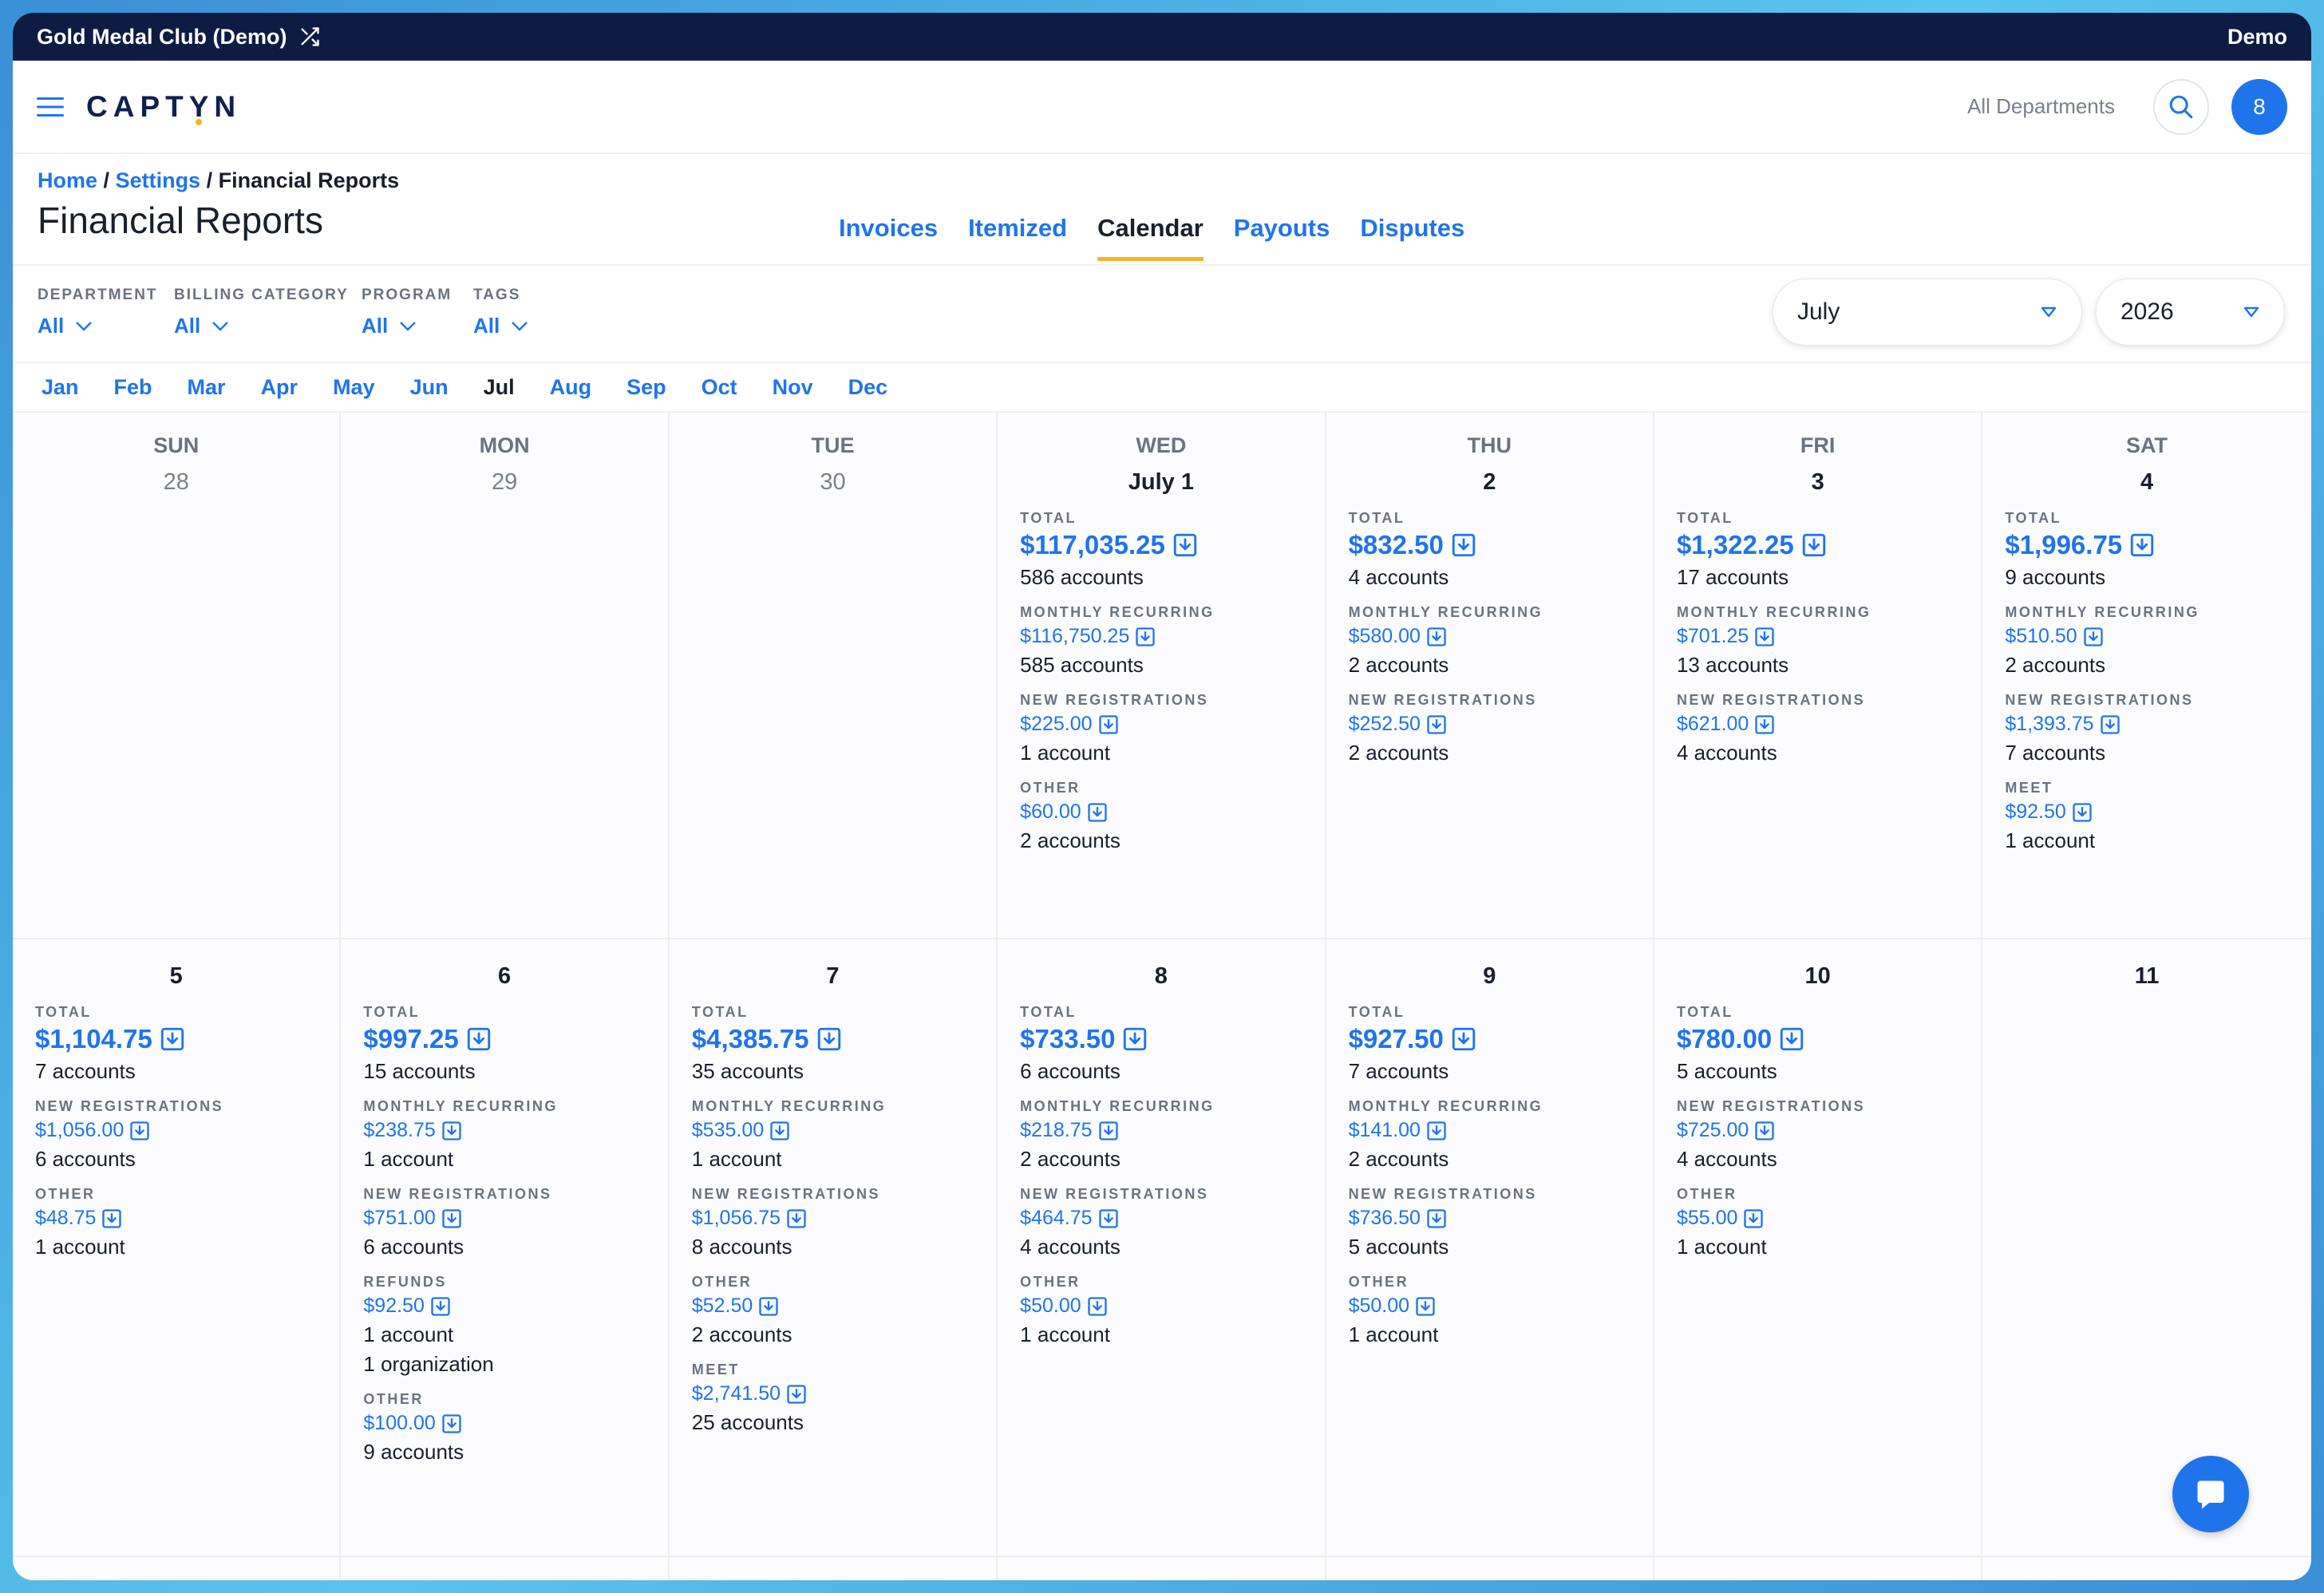 This screenshot has height=1593, width=2324. What do you see at coordinates (51, 107) in the screenshot?
I see `menu-button` at bounding box center [51, 107].